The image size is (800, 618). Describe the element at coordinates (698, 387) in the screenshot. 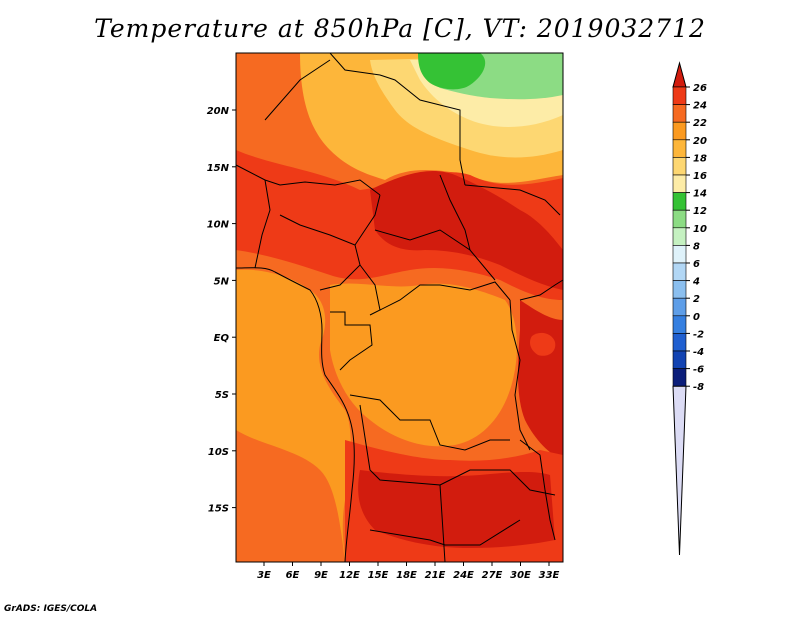

I see `colorbar-label: -8` at that location.